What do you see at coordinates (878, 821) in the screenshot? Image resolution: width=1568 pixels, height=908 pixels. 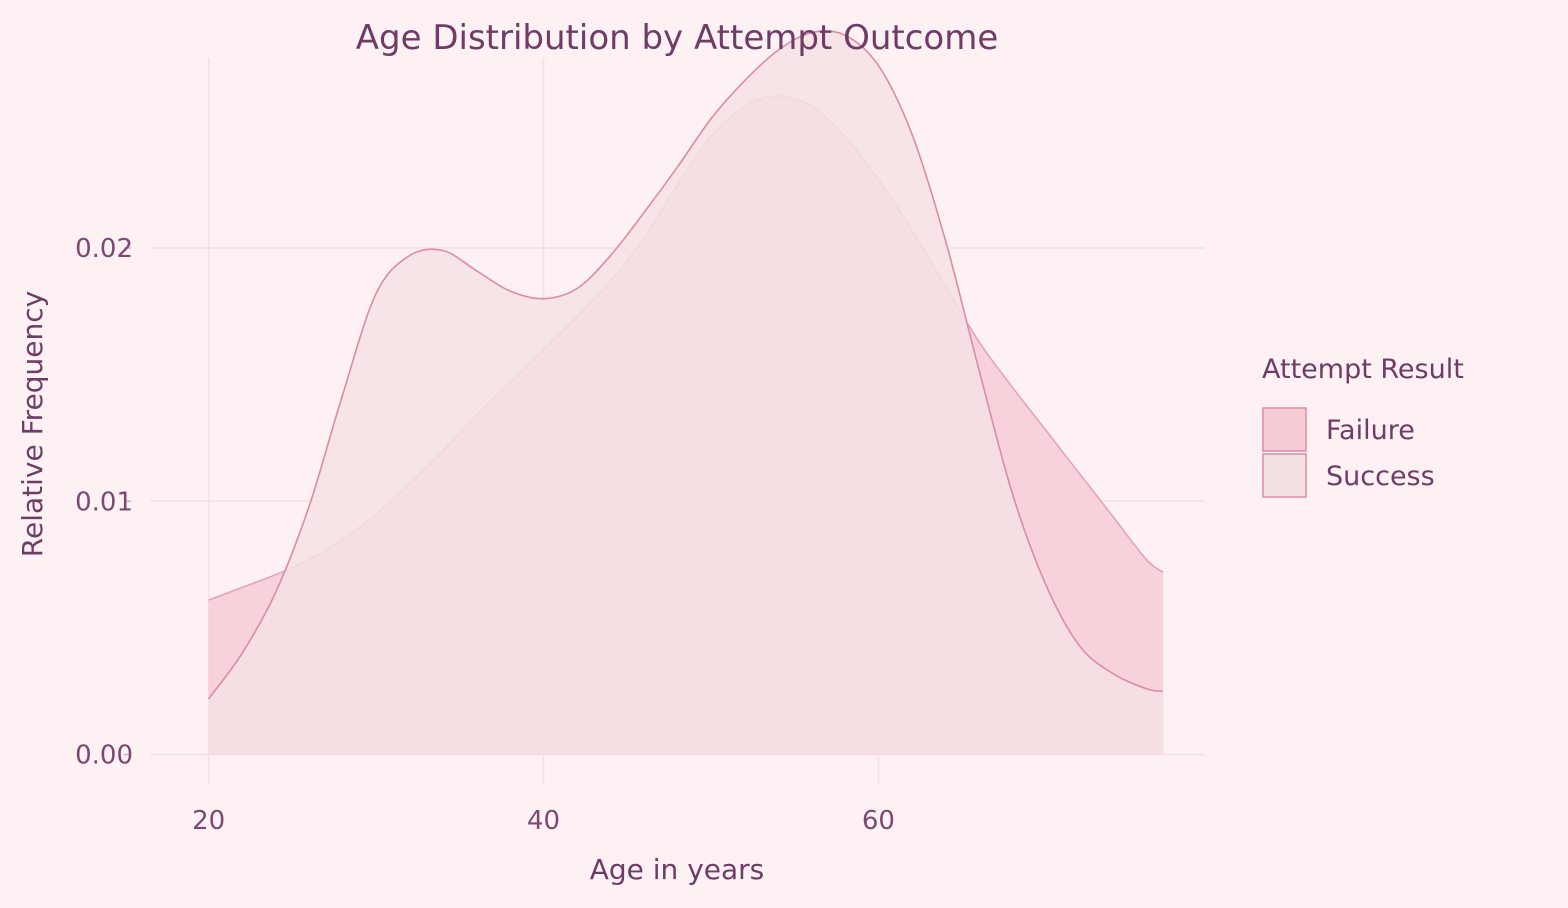 I see `x-tick-label-2: 60` at bounding box center [878, 821].